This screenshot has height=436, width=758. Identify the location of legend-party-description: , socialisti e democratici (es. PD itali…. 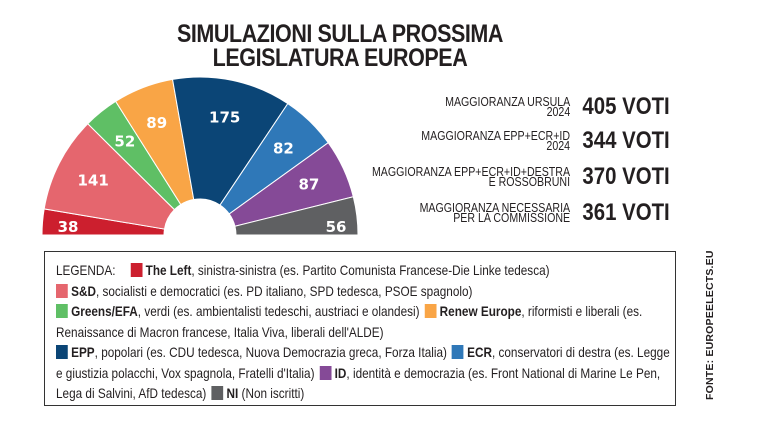
(284, 290).